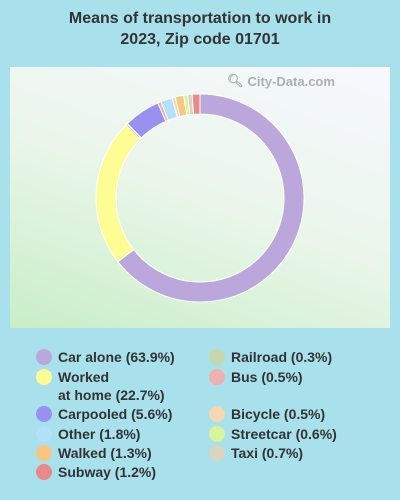 This screenshot has height=500, width=400. I want to click on chart-title-line-2: 2023, Zip code 01701, so click(200, 39).